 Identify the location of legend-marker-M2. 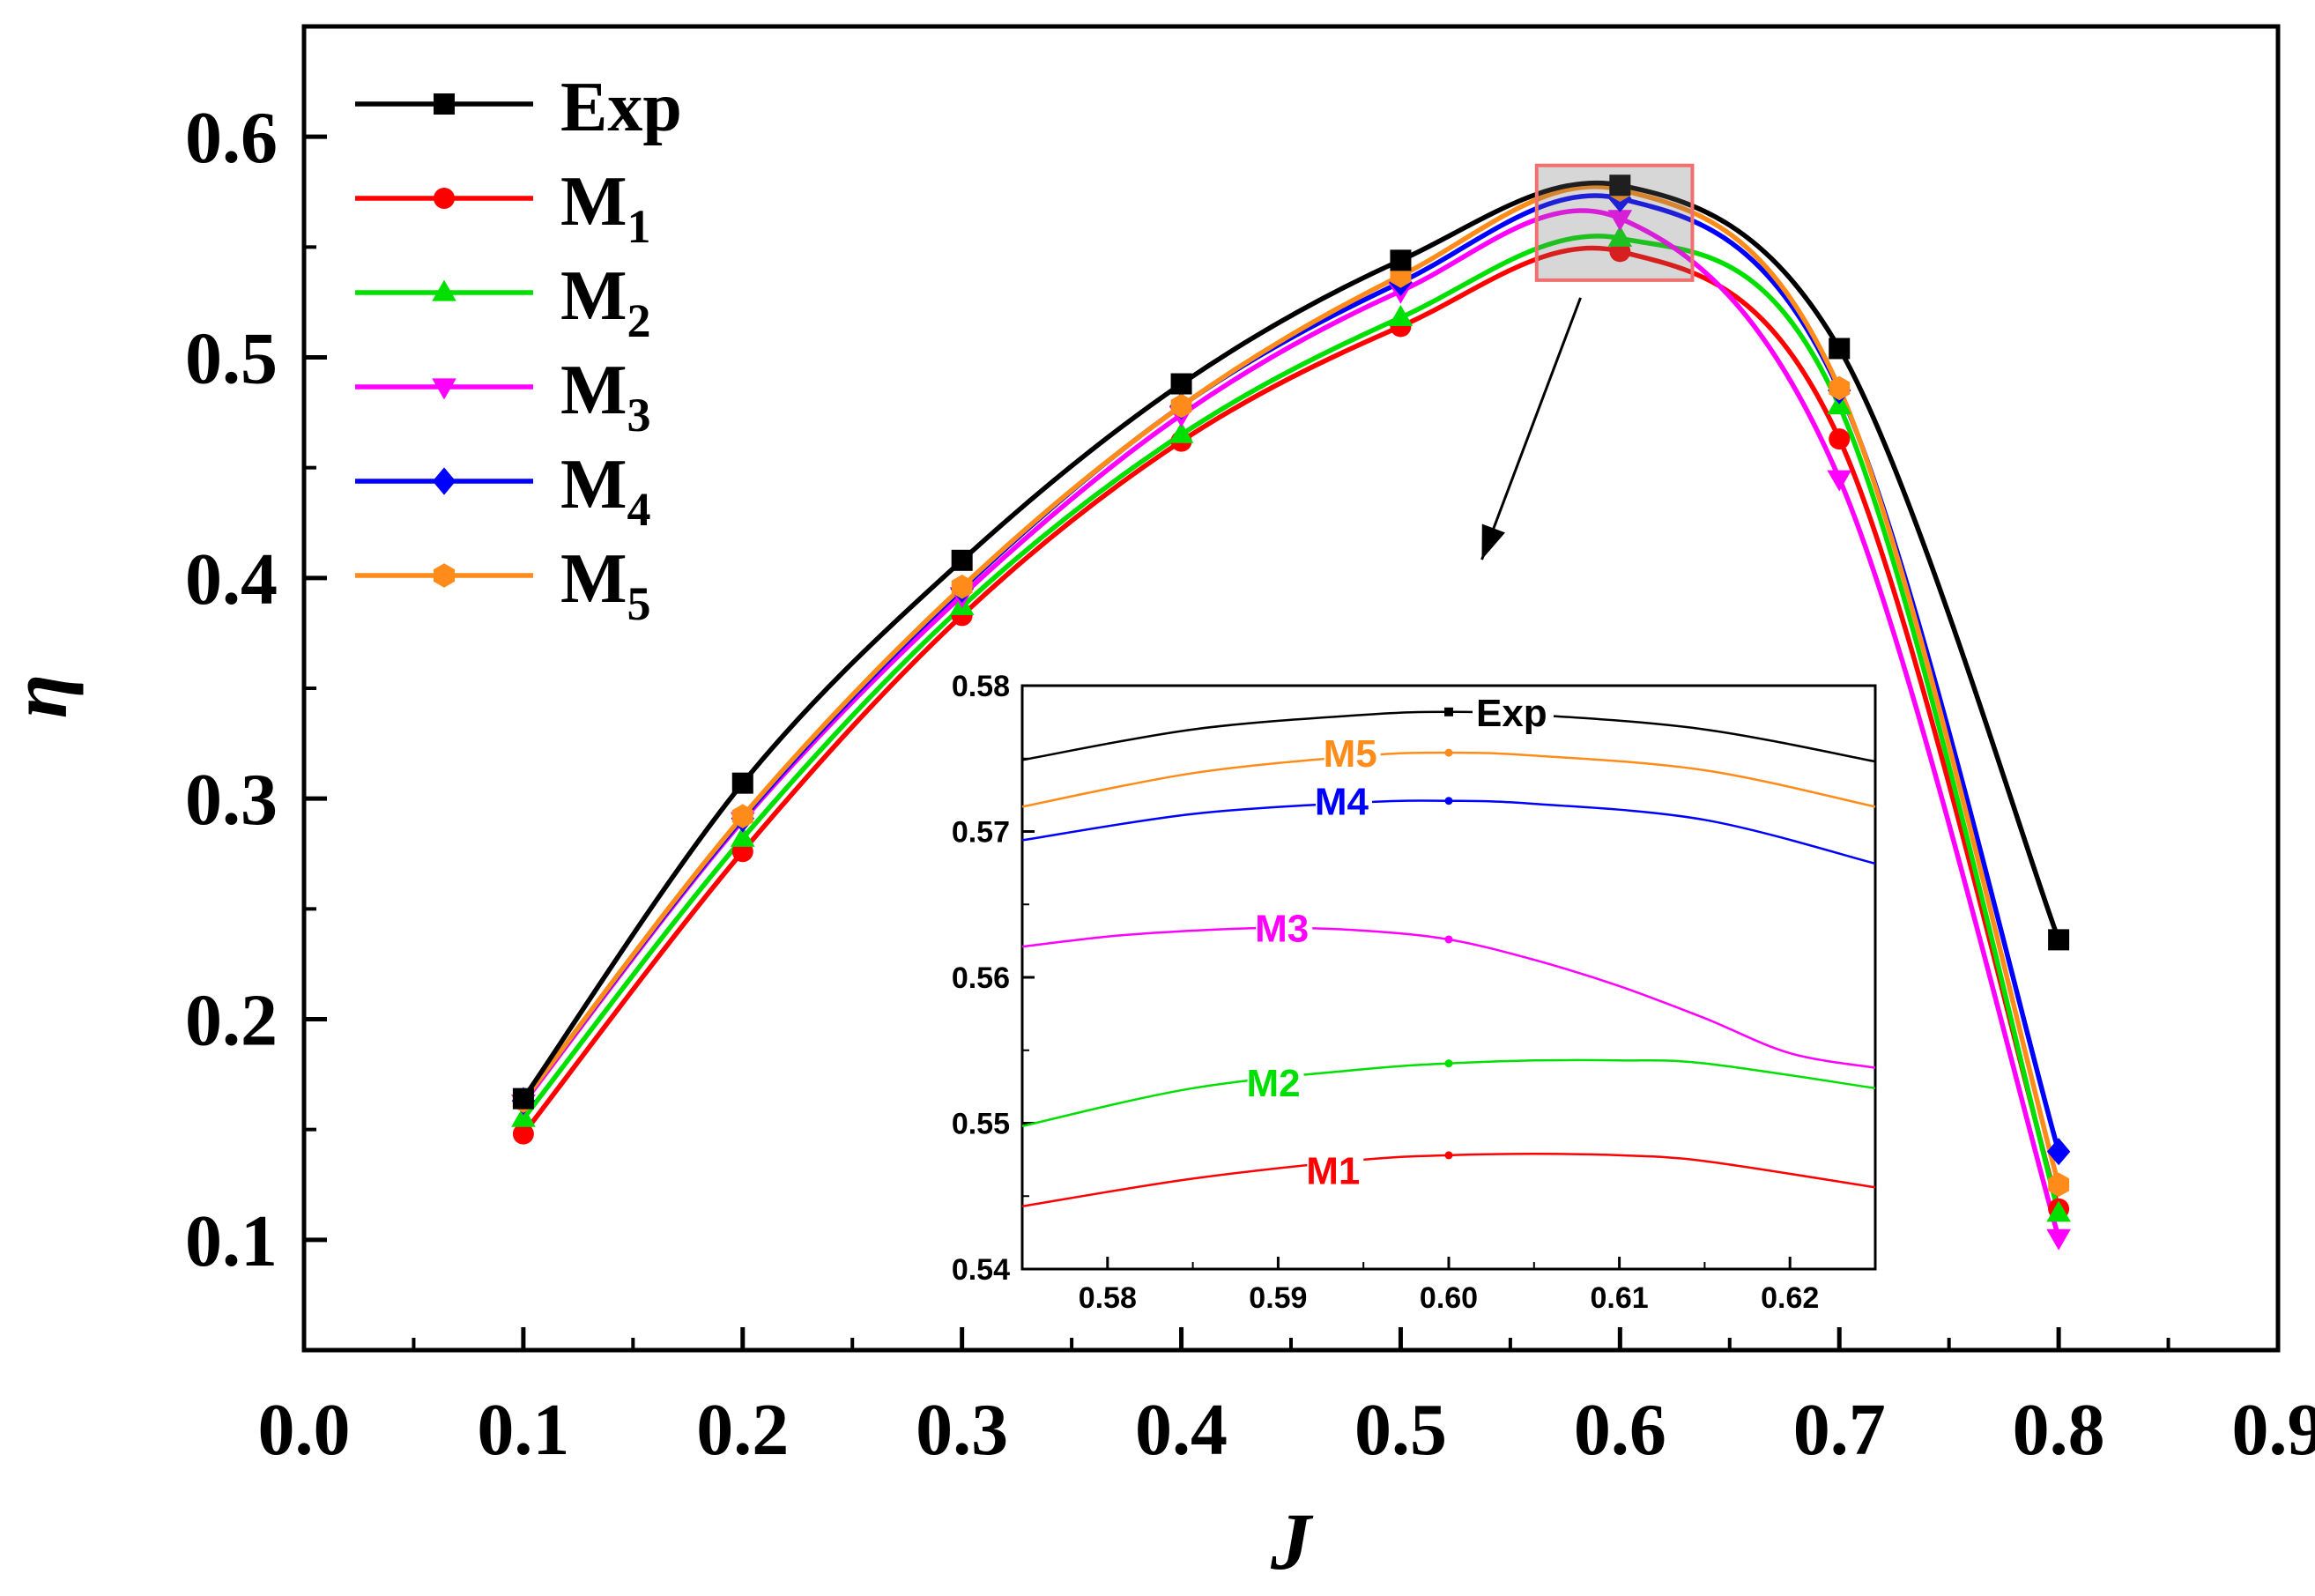
(444, 290).